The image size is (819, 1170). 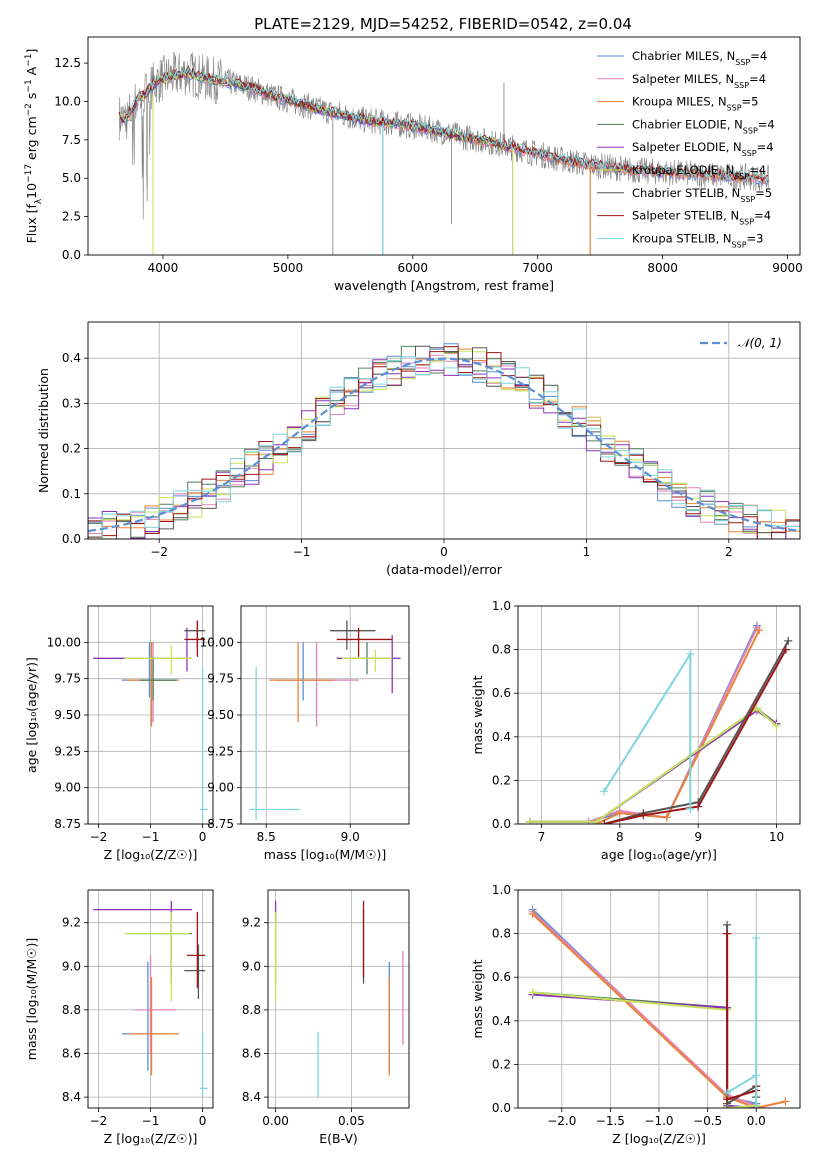 I want to click on x-tick-label: 8000, so click(x=662, y=268).